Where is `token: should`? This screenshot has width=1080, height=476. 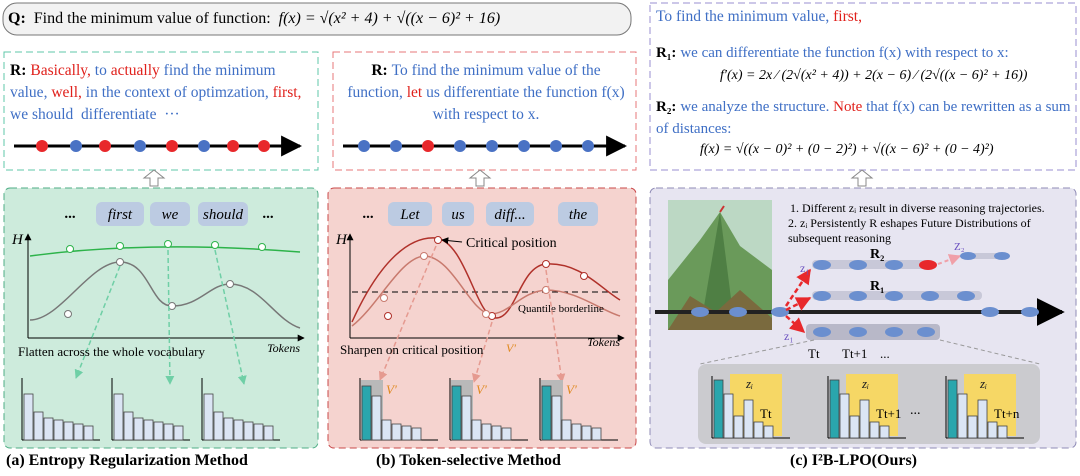 token: should is located at coordinates (223, 215).